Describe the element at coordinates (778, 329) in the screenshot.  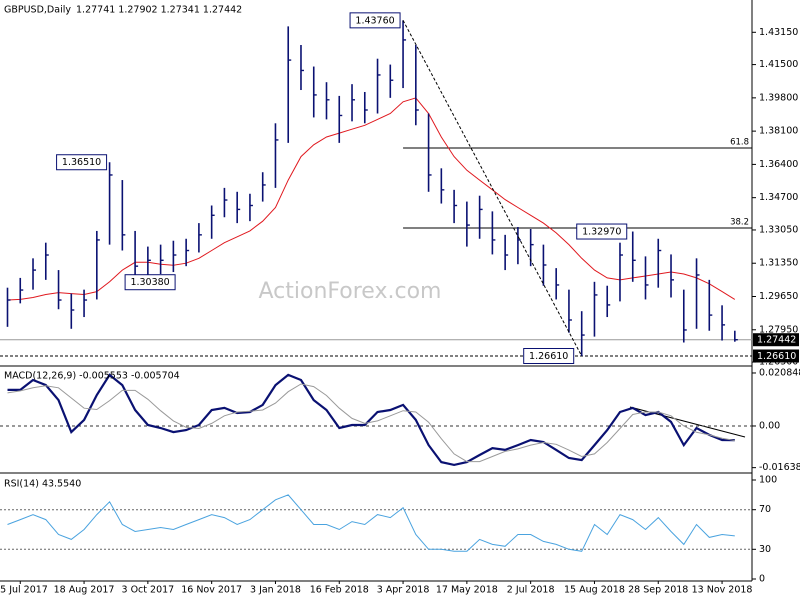
I see `y-tick-label: 1.27950` at that location.